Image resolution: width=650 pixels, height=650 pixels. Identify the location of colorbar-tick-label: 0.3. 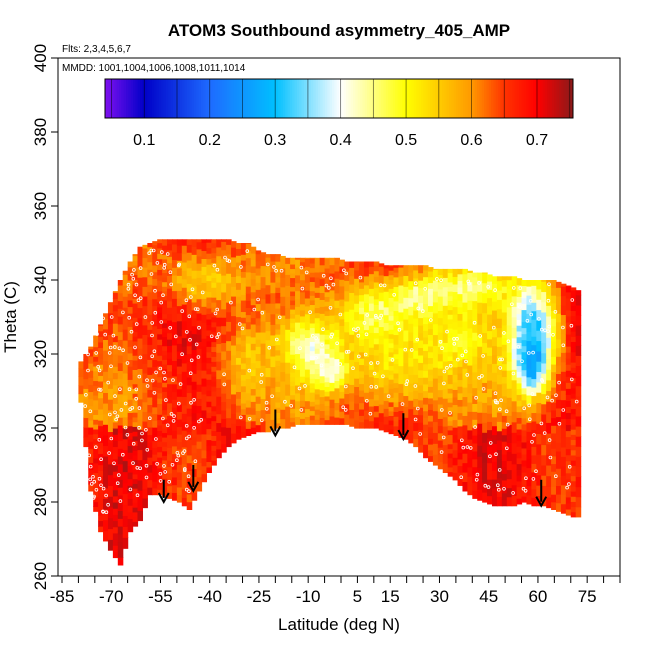
(275, 140).